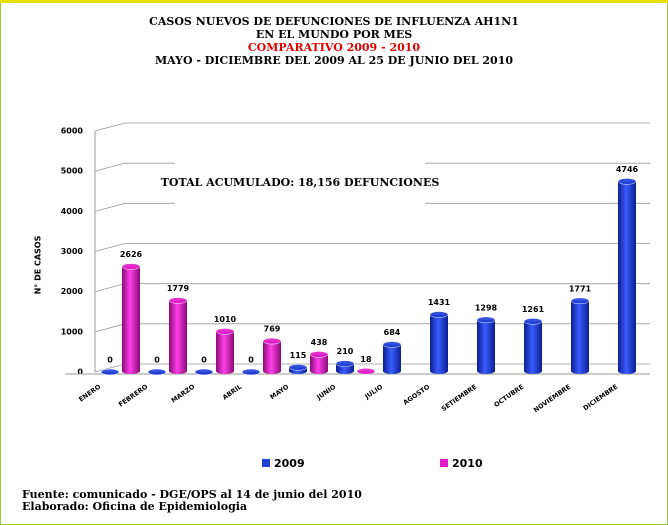 This screenshot has height=525, width=668. What do you see at coordinates (319, 342) in the screenshot?
I see `data-label: 438` at bounding box center [319, 342].